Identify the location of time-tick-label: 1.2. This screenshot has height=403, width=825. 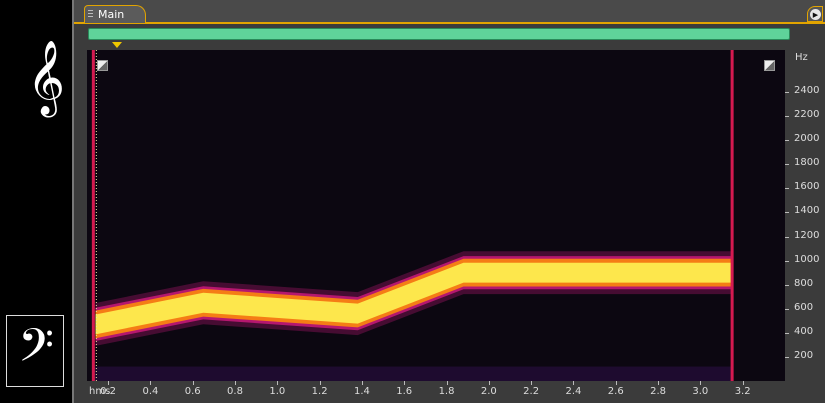
(319, 391).